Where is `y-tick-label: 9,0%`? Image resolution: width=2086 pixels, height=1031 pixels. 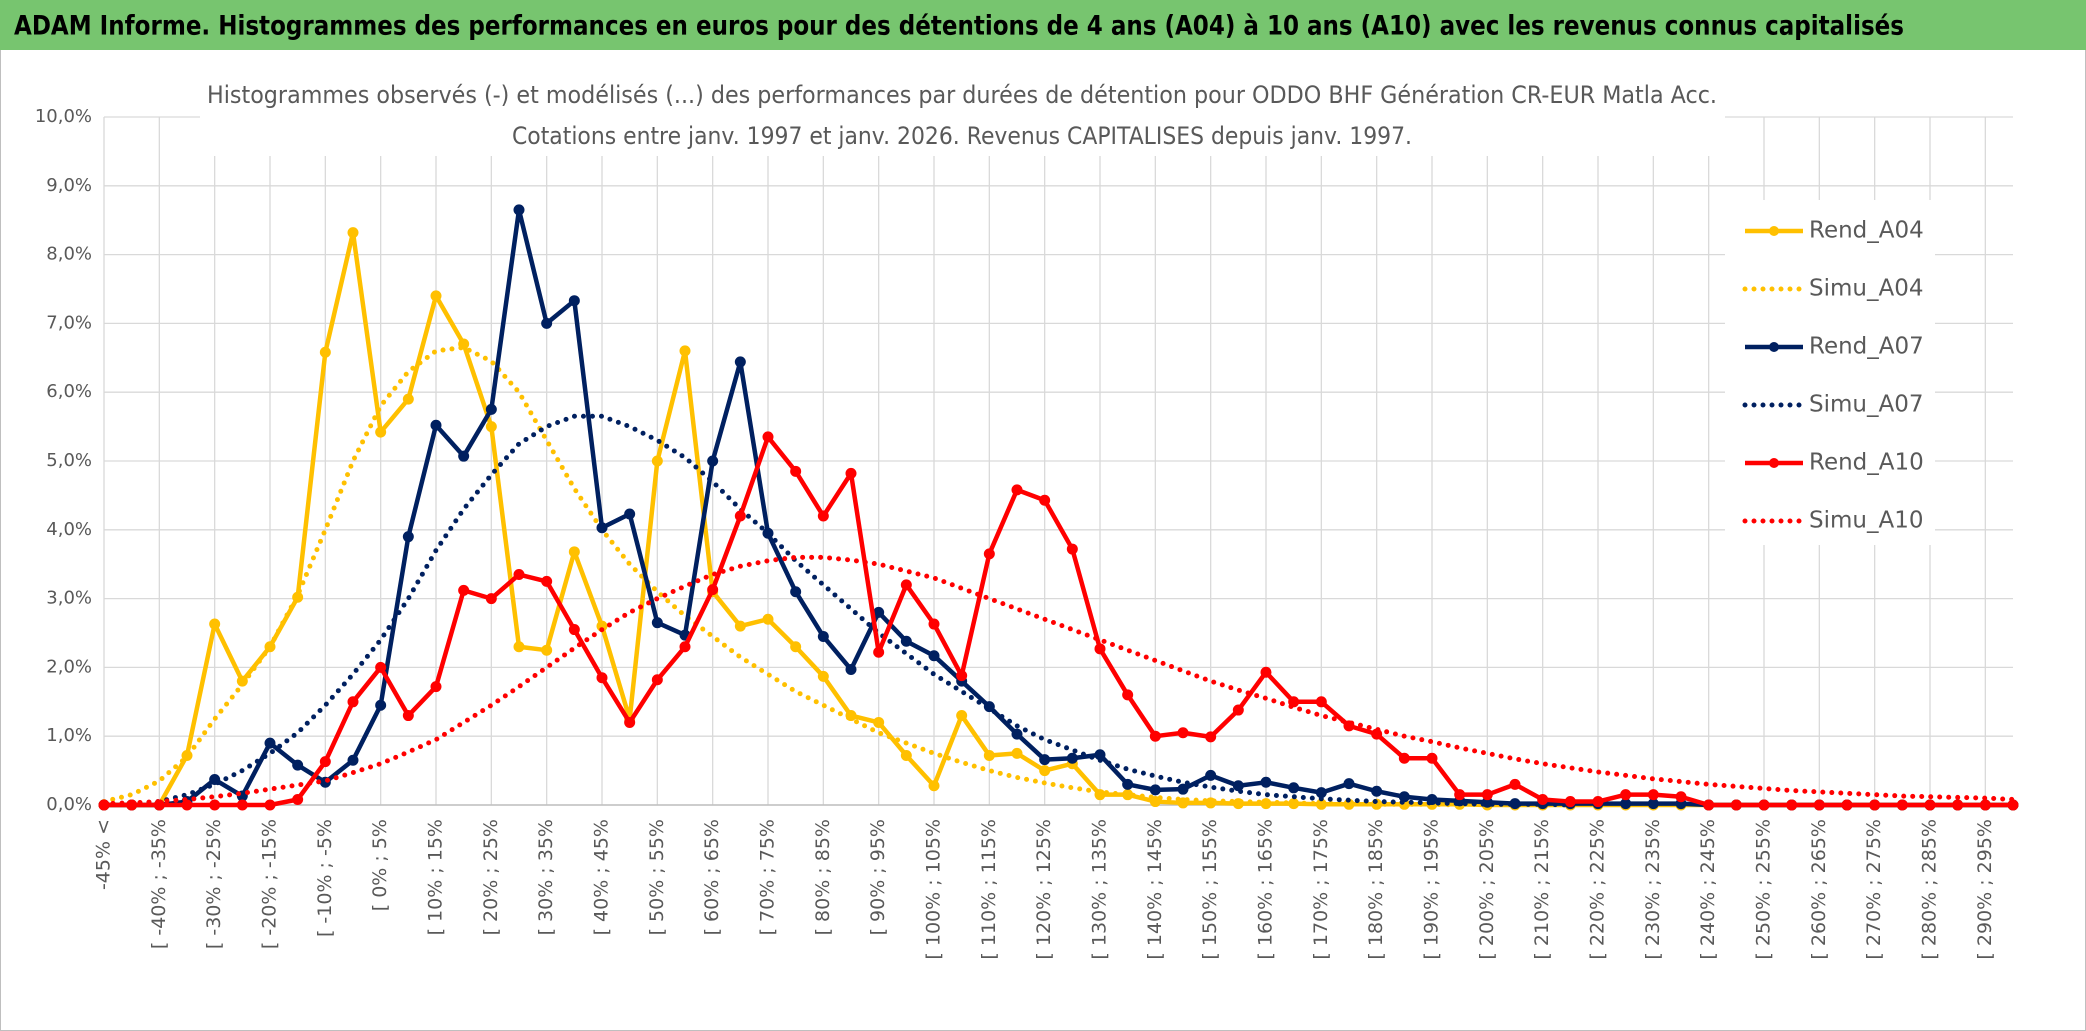
y-tick-label: 9,0% is located at coordinates (69, 185).